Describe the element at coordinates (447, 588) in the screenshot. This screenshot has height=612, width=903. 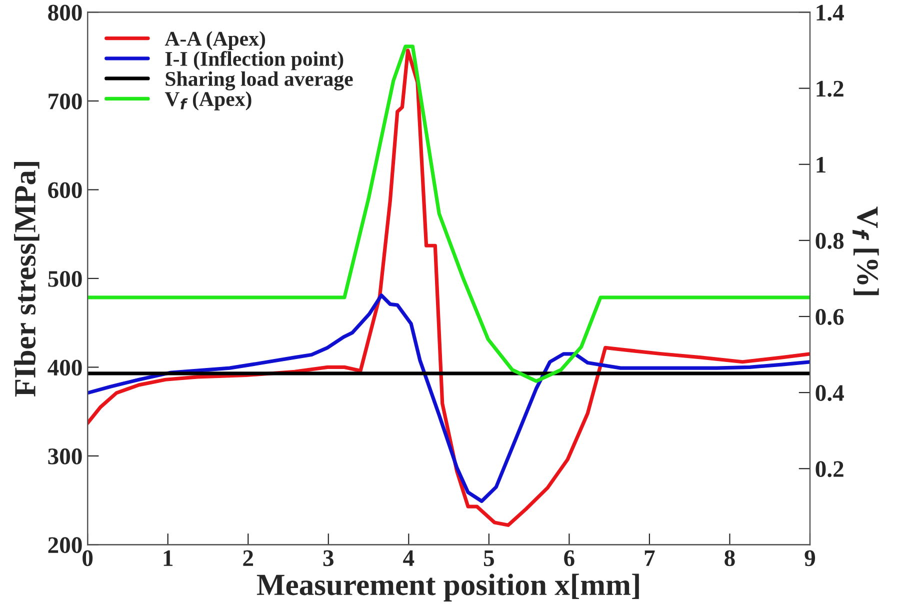
I see `x-axis-title: Measurement position x[mm]` at that location.